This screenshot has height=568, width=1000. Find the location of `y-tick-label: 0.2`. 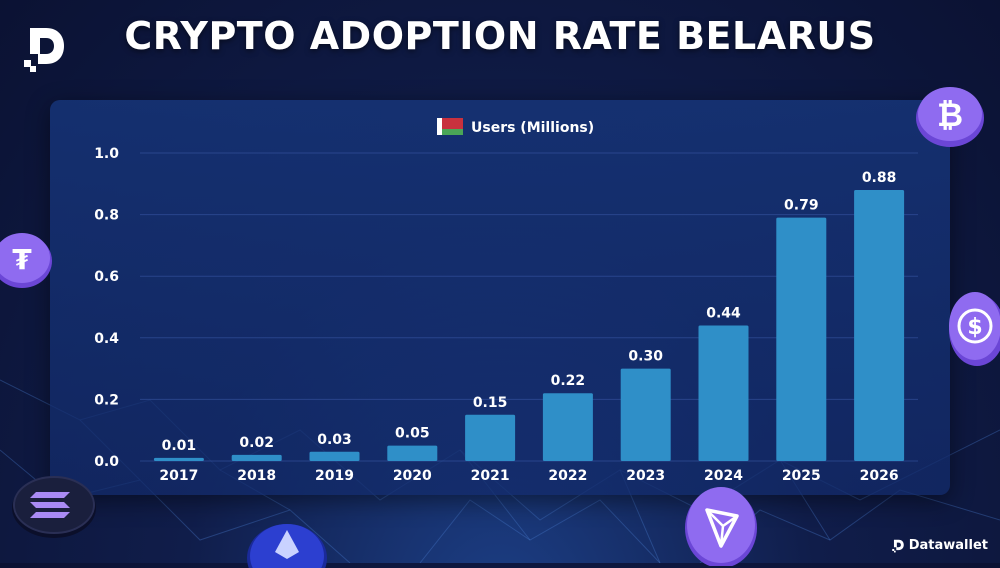

y-tick-label: 0.2 is located at coordinates (106, 400).